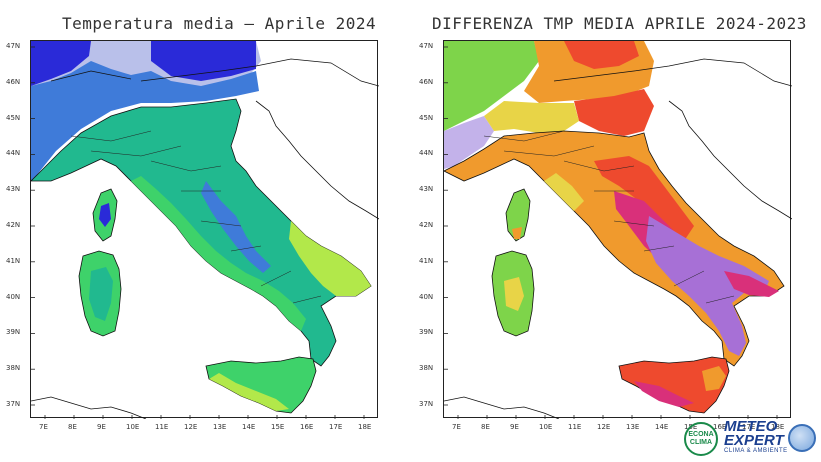  I want to click on mainland-coastal-green, so click(218, 253).